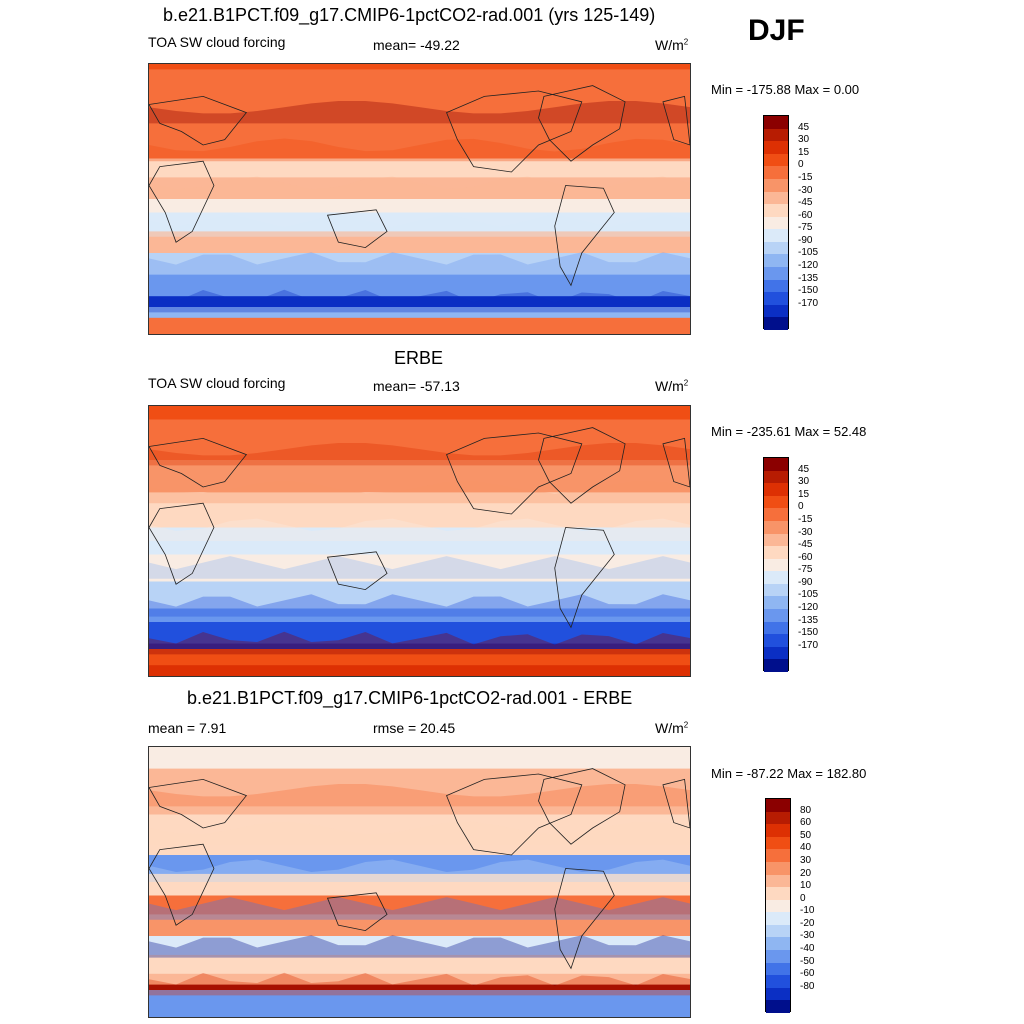 The image size is (1024, 1024). What do you see at coordinates (806, 823) in the screenshot?
I see `colorbar-tick-label: 60` at bounding box center [806, 823].